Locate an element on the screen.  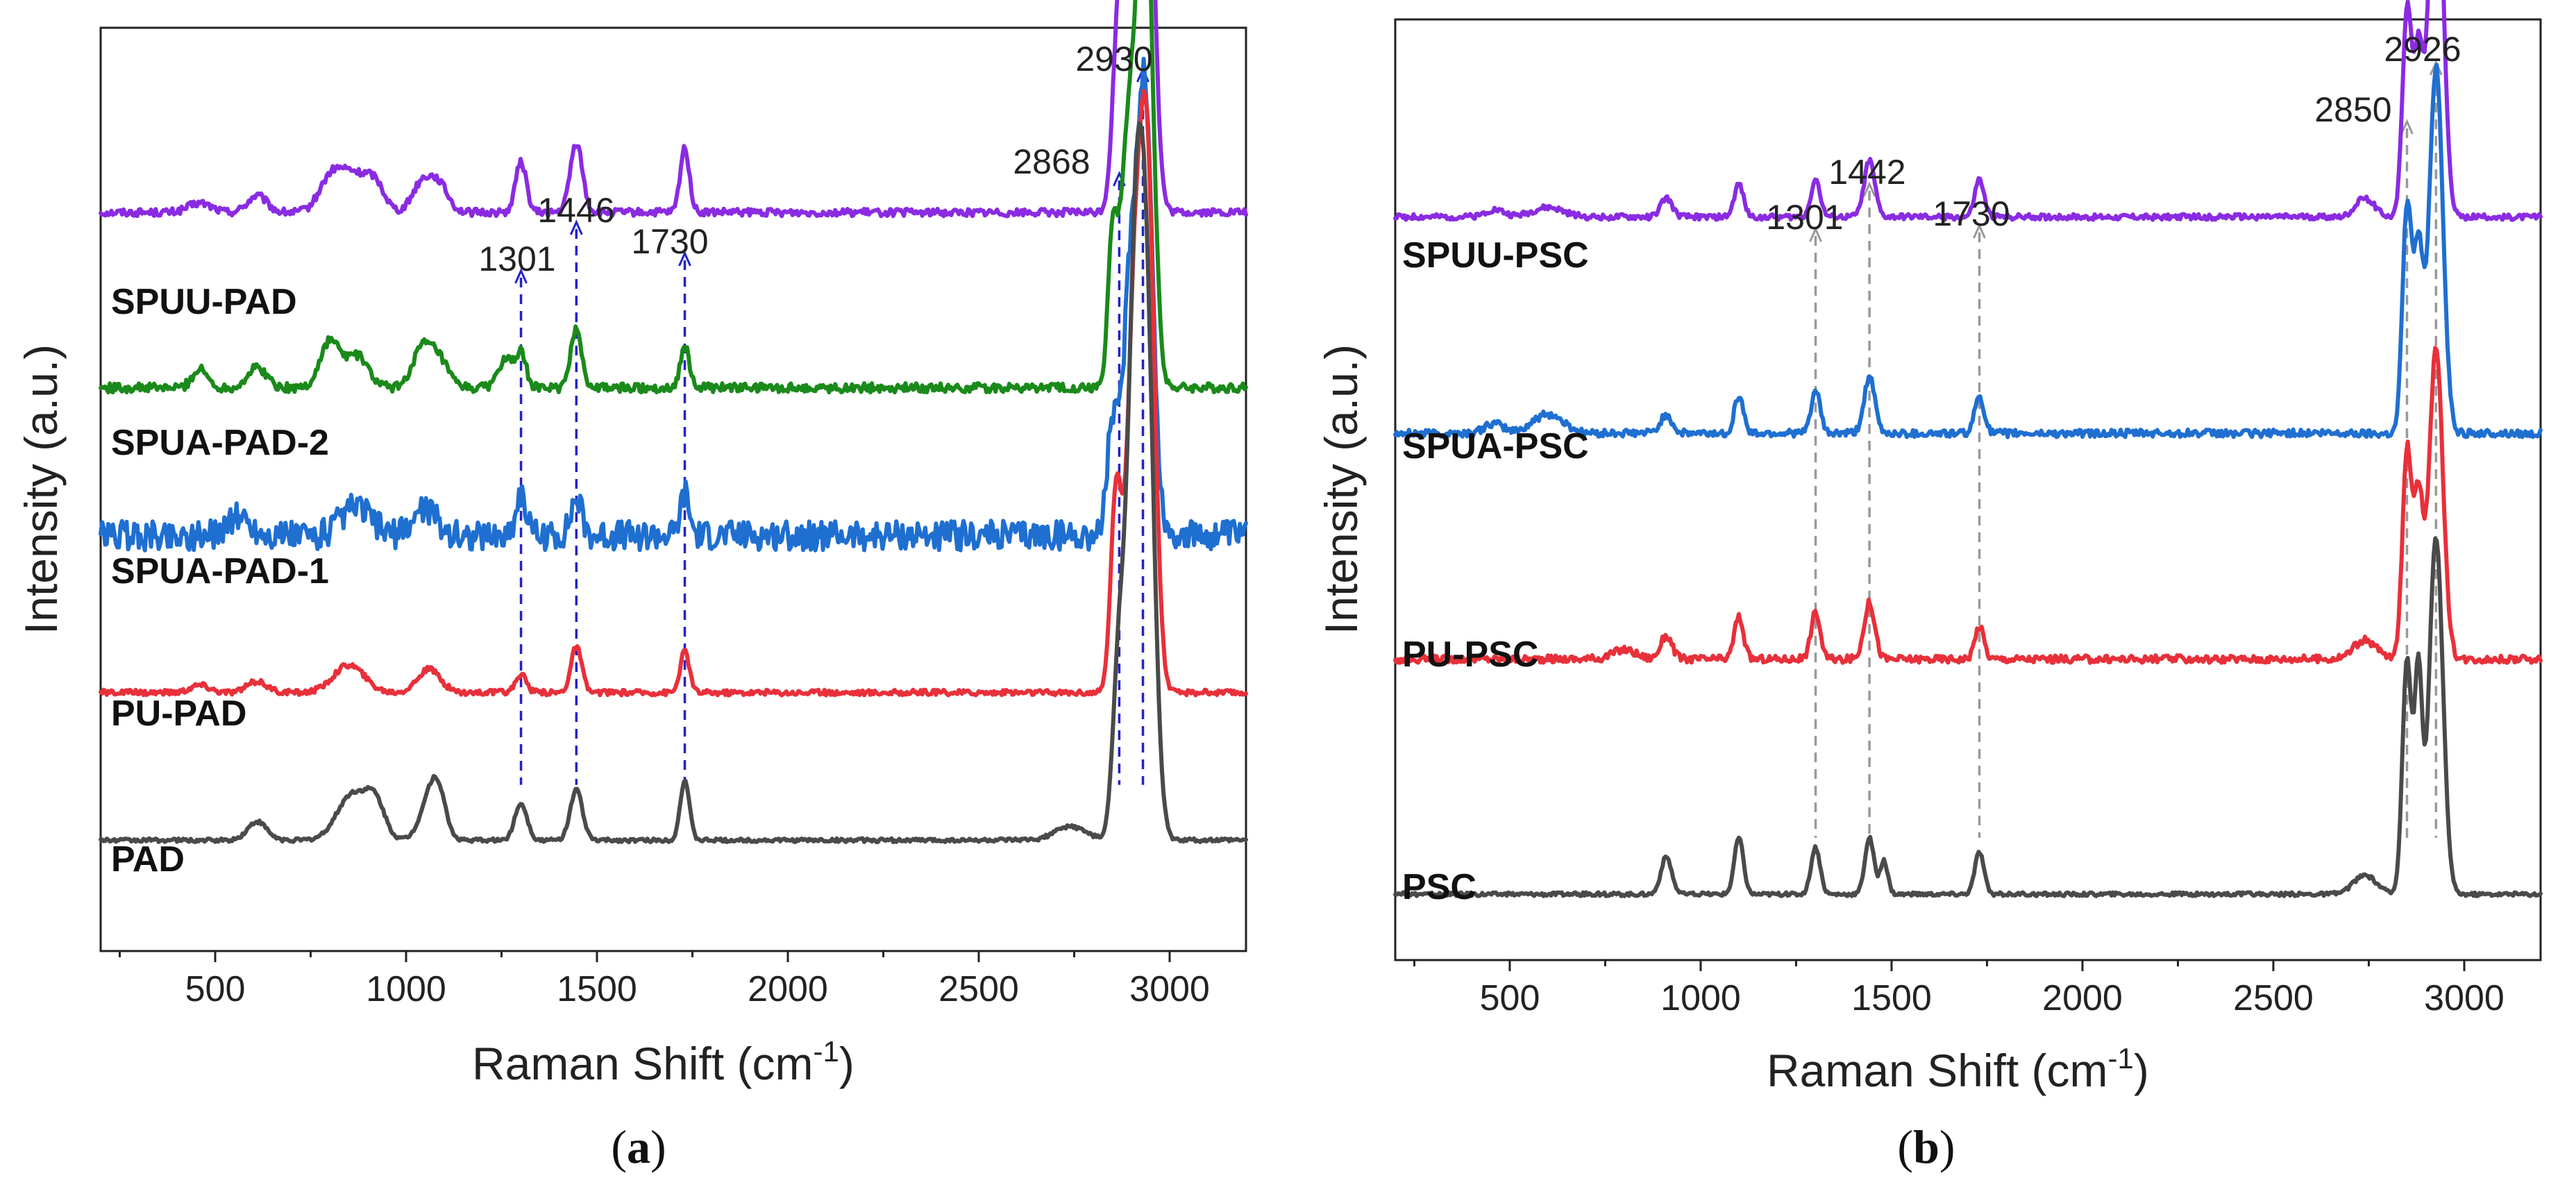
peak-label-1730-b: 1730 is located at coordinates (1971, 214).